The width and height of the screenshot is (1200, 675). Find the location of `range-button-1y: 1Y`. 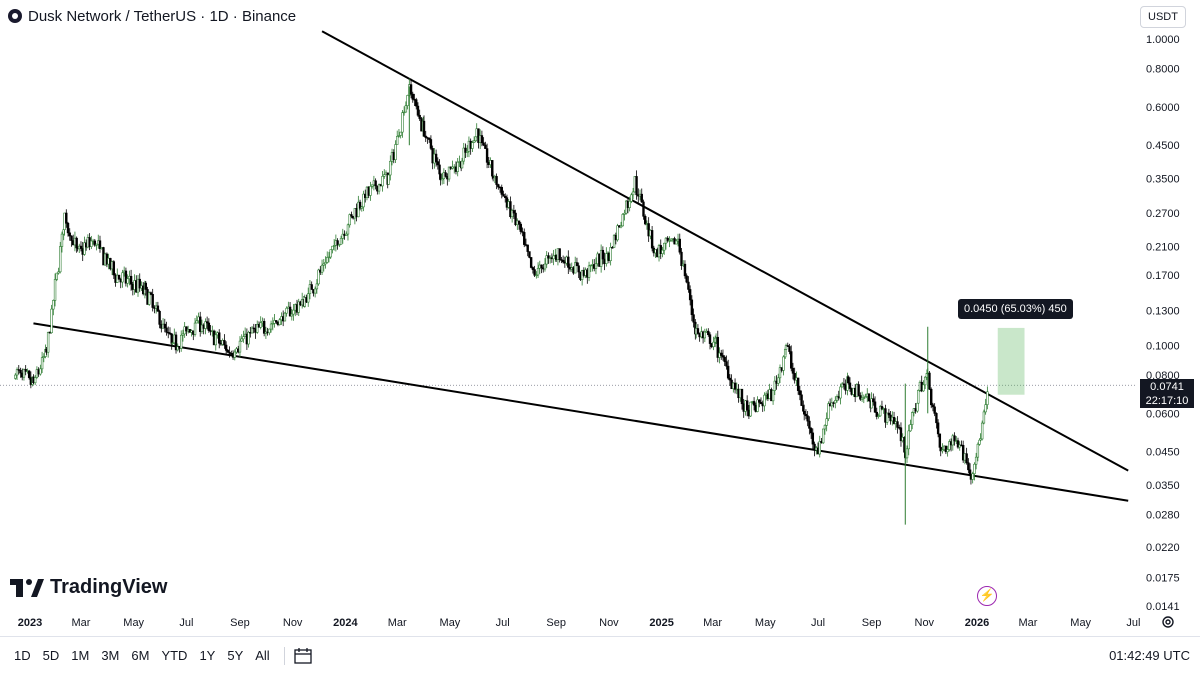

range-button-1y: 1Y is located at coordinates (207, 655).